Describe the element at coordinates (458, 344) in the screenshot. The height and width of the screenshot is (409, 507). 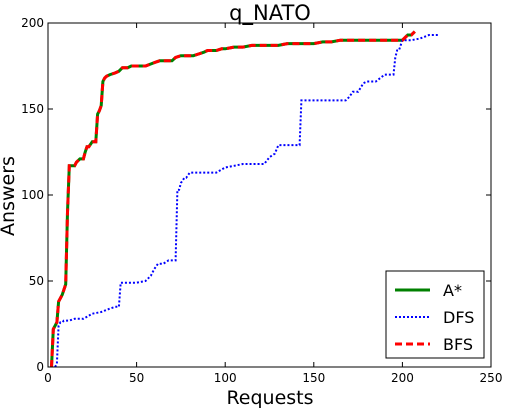
I see `legend-label: BFS` at that location.